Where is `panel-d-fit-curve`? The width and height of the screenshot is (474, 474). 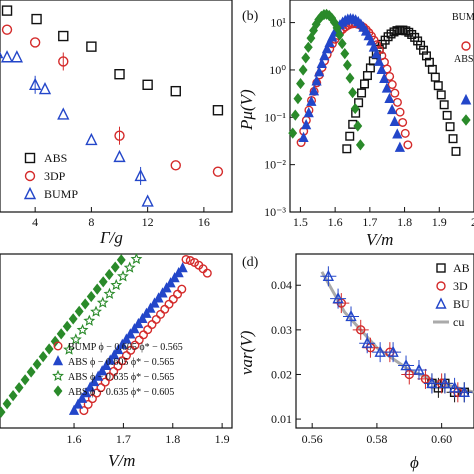
panel-d-fit-curve is located at coordinates (397, 332).